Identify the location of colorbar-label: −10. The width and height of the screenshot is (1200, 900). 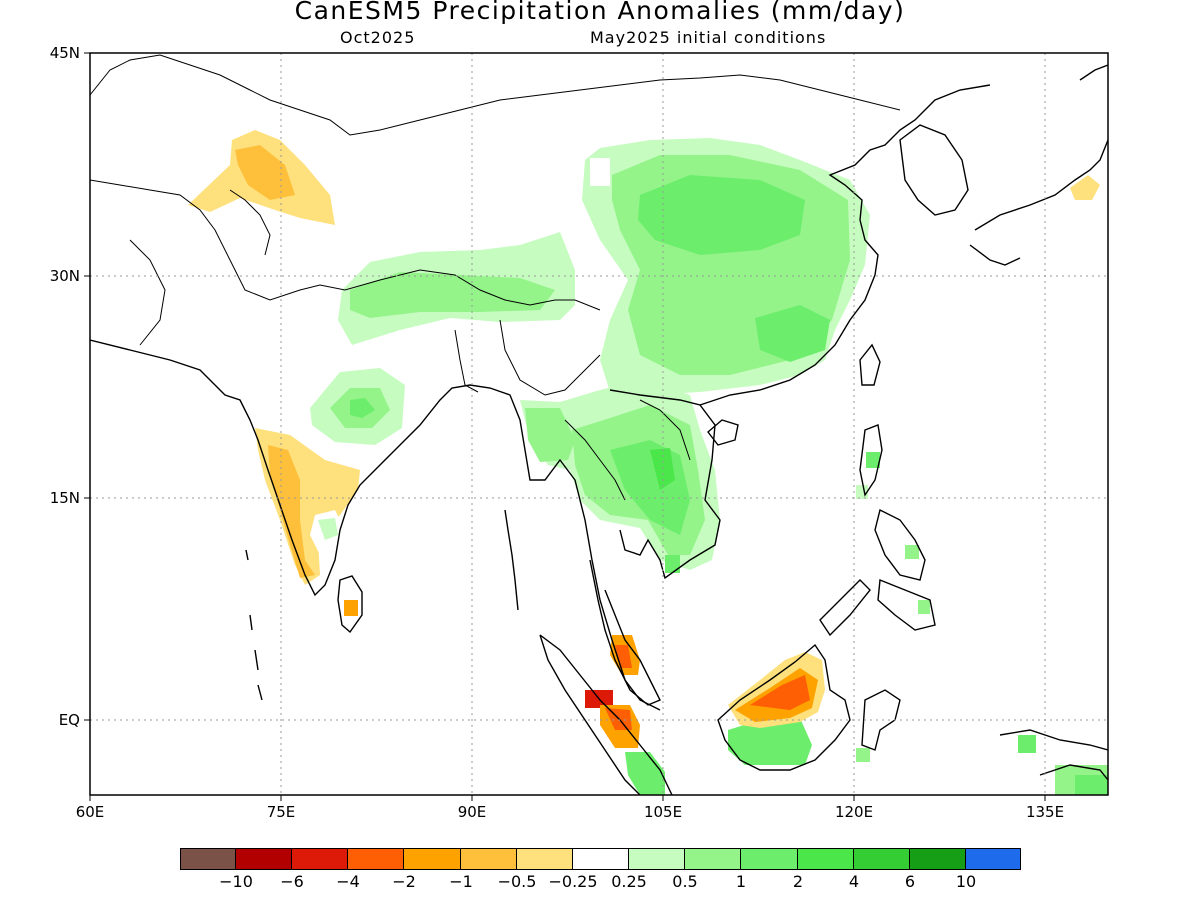
(236, 881).